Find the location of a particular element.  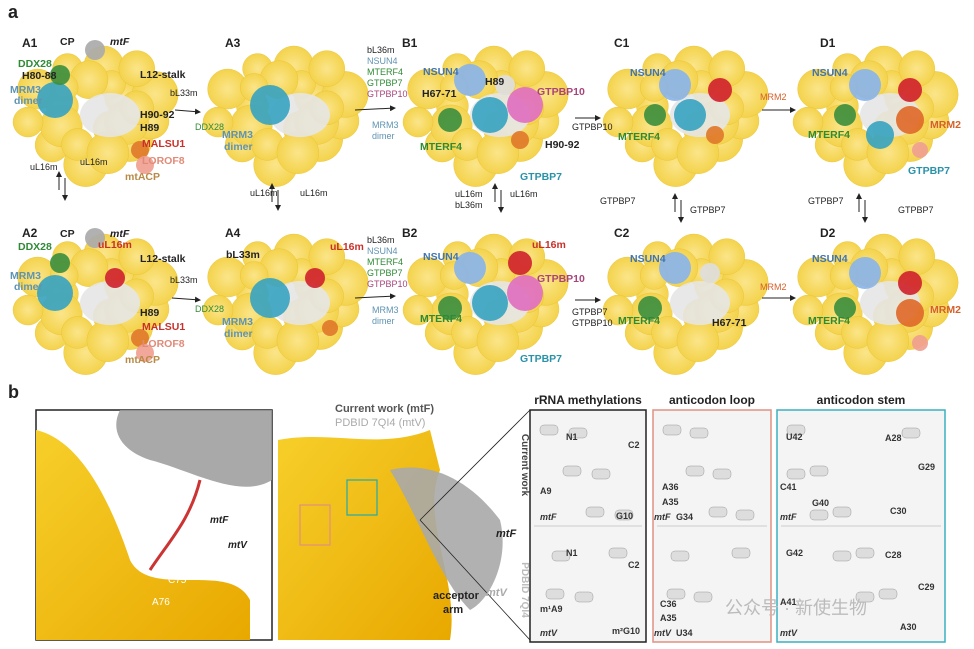

label: C30 is located at coordinates (898, 511).